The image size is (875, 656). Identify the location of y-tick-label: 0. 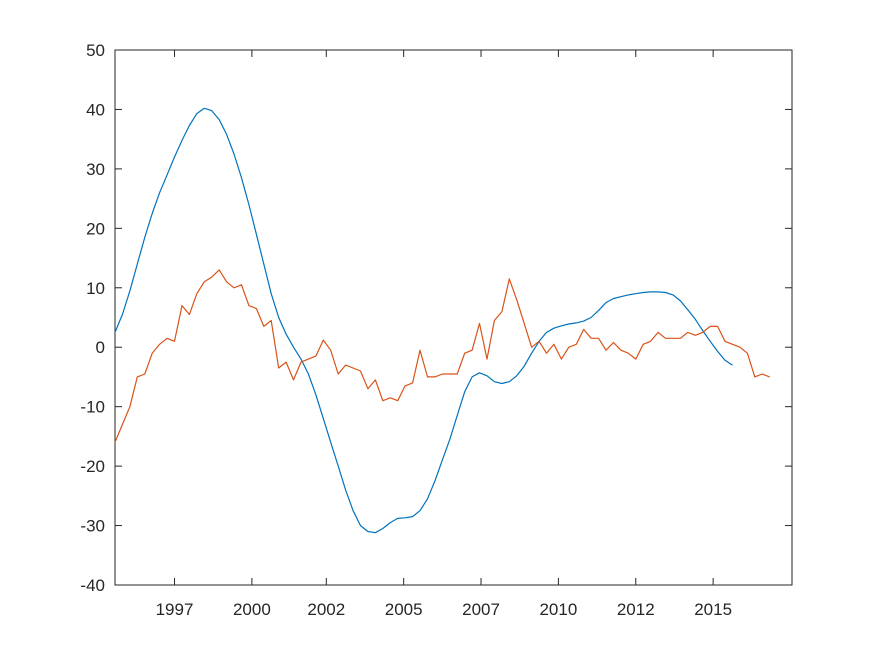
(100, 347).